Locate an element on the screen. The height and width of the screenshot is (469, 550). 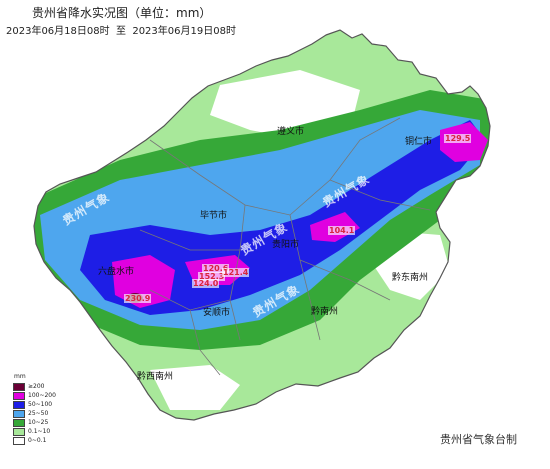
max-value-label: 230.9 is located at coordinates (138, 298).